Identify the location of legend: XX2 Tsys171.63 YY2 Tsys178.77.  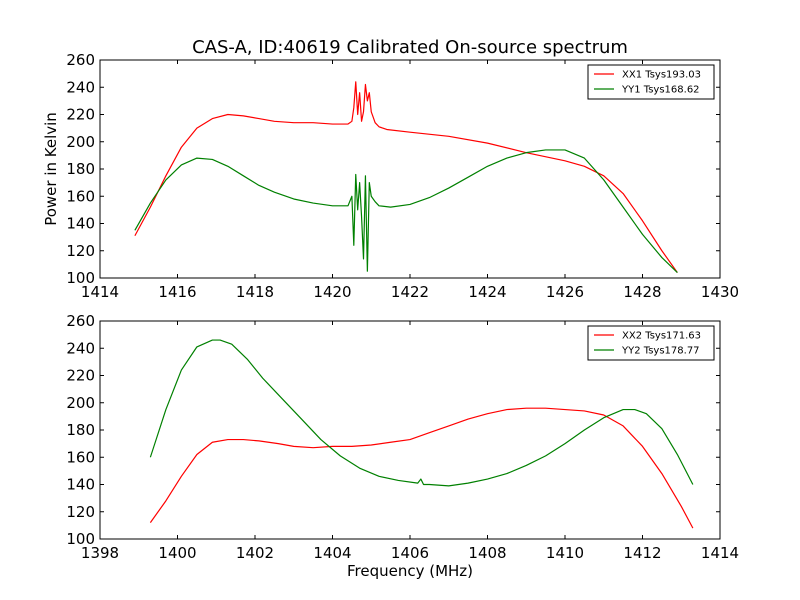
(651, 343).